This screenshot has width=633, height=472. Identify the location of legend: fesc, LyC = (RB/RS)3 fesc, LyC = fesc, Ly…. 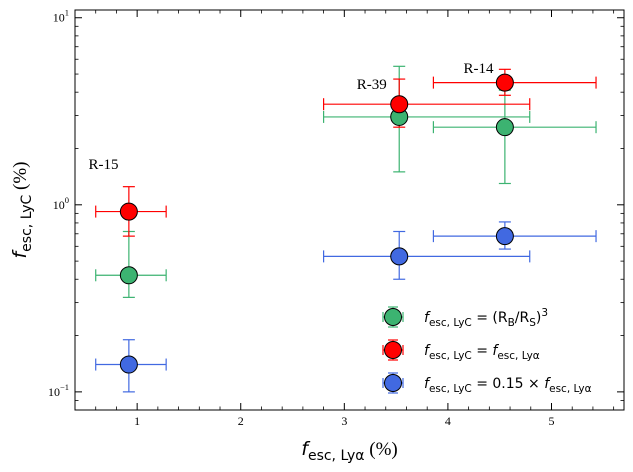
(487, 350).